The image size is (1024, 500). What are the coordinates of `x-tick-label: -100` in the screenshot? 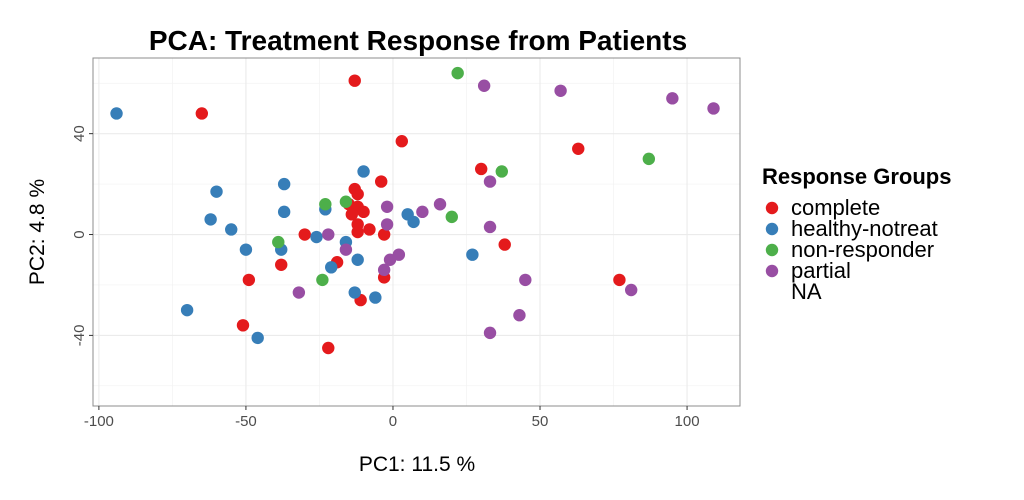 It's located at (99, 421).